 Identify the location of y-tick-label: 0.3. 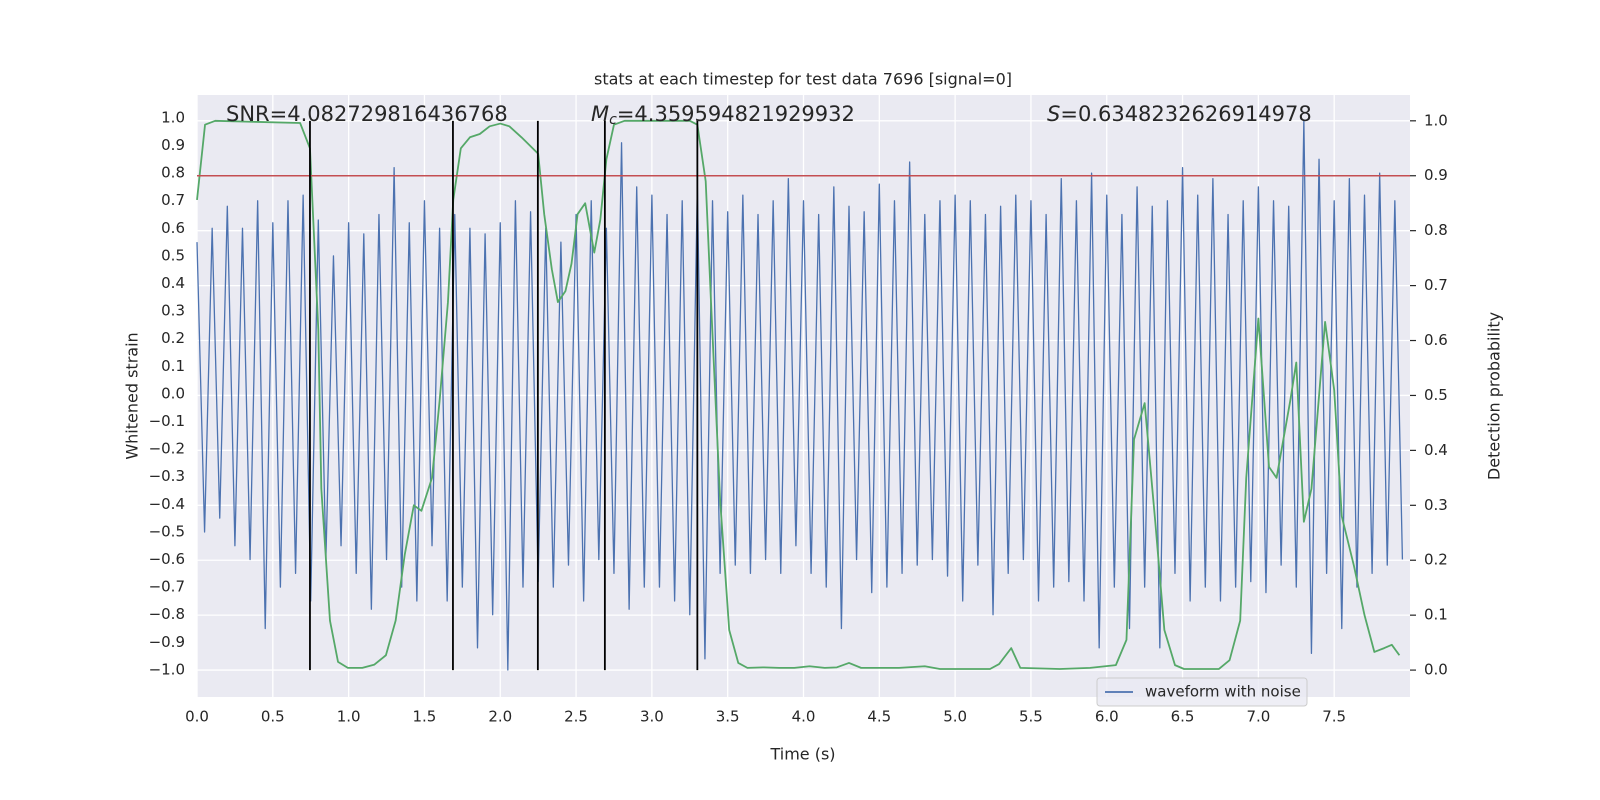
(173, 311).